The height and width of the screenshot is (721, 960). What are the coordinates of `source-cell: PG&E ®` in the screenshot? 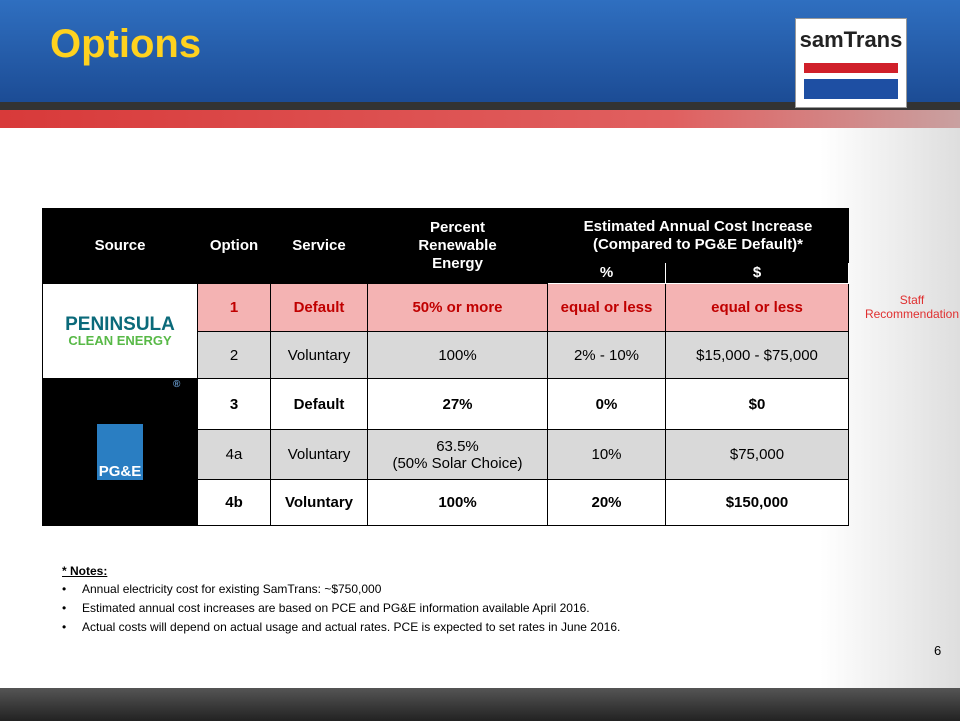 It's located at (120, 452).